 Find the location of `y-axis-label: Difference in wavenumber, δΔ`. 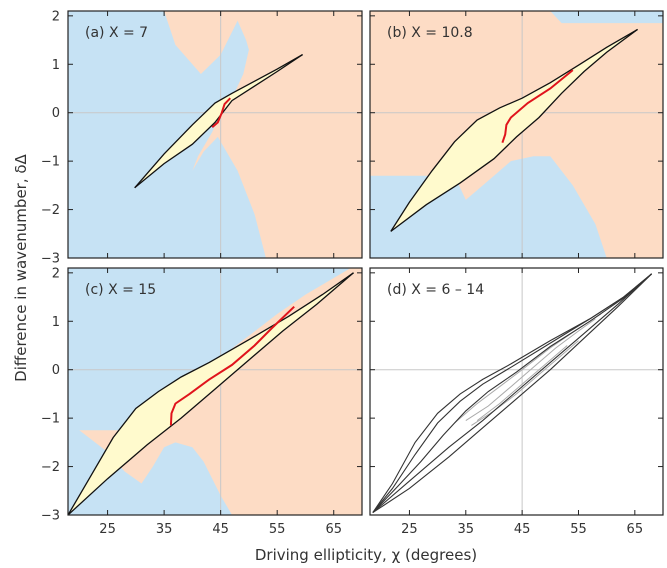

y-axis-label: Difference in wavenumber, δΔ is located at coordinates (21, 267).